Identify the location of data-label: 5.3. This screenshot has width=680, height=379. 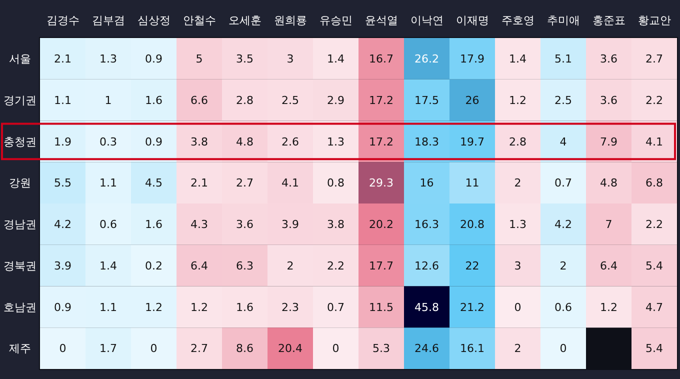
(381, 349).